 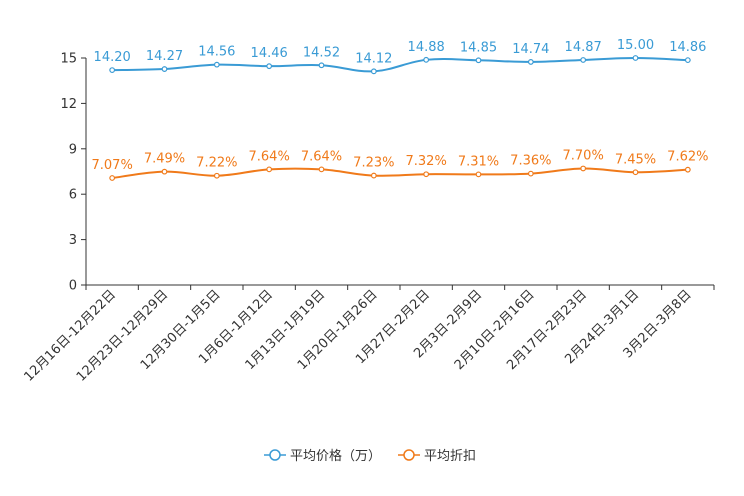 I want to click on y-tick-label: 0, so click(x=73, y=286).